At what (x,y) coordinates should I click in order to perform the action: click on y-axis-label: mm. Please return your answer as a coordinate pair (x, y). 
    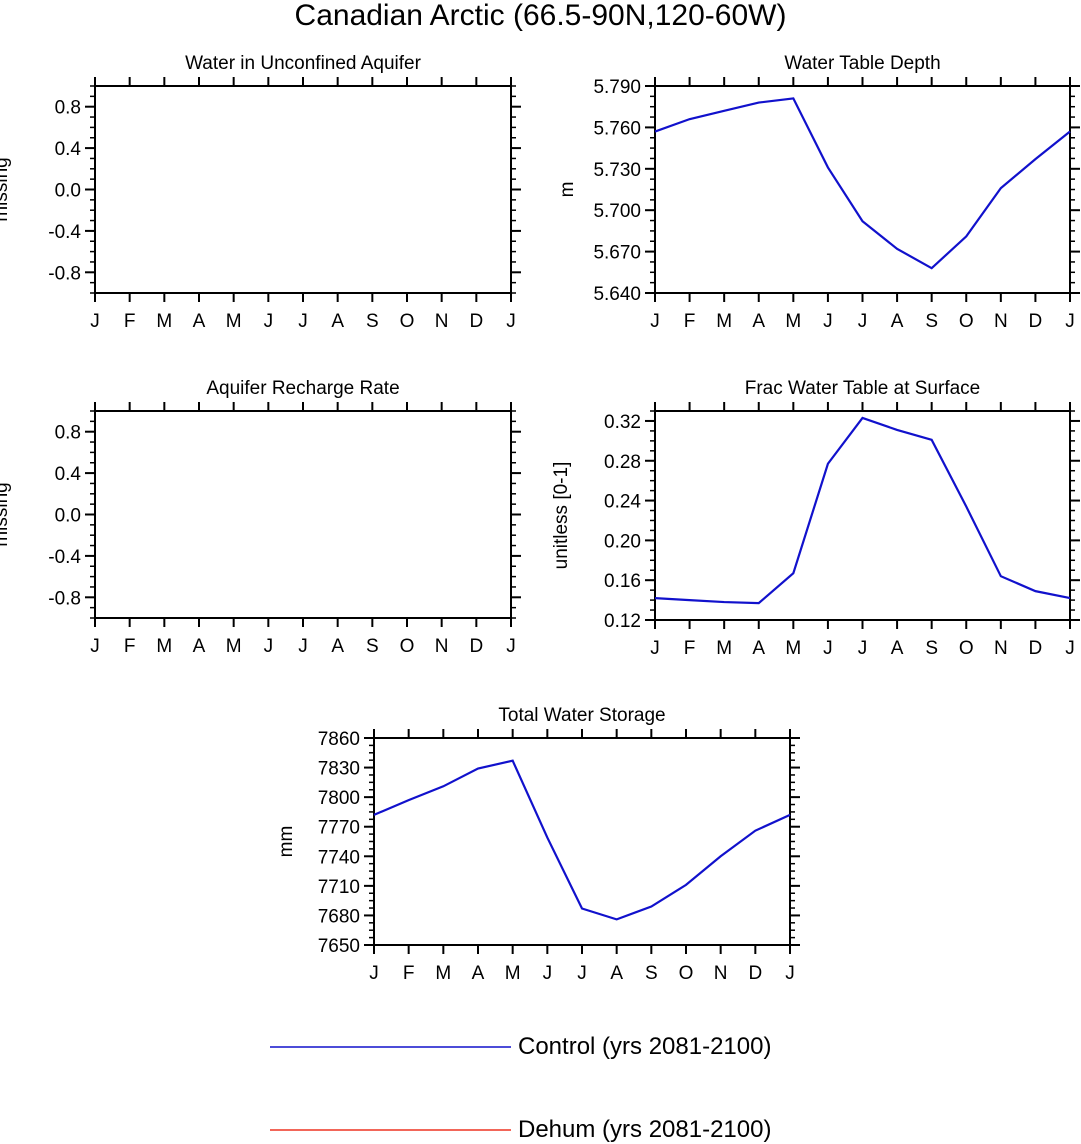
    Looking at the image, I should click on (286, 842).